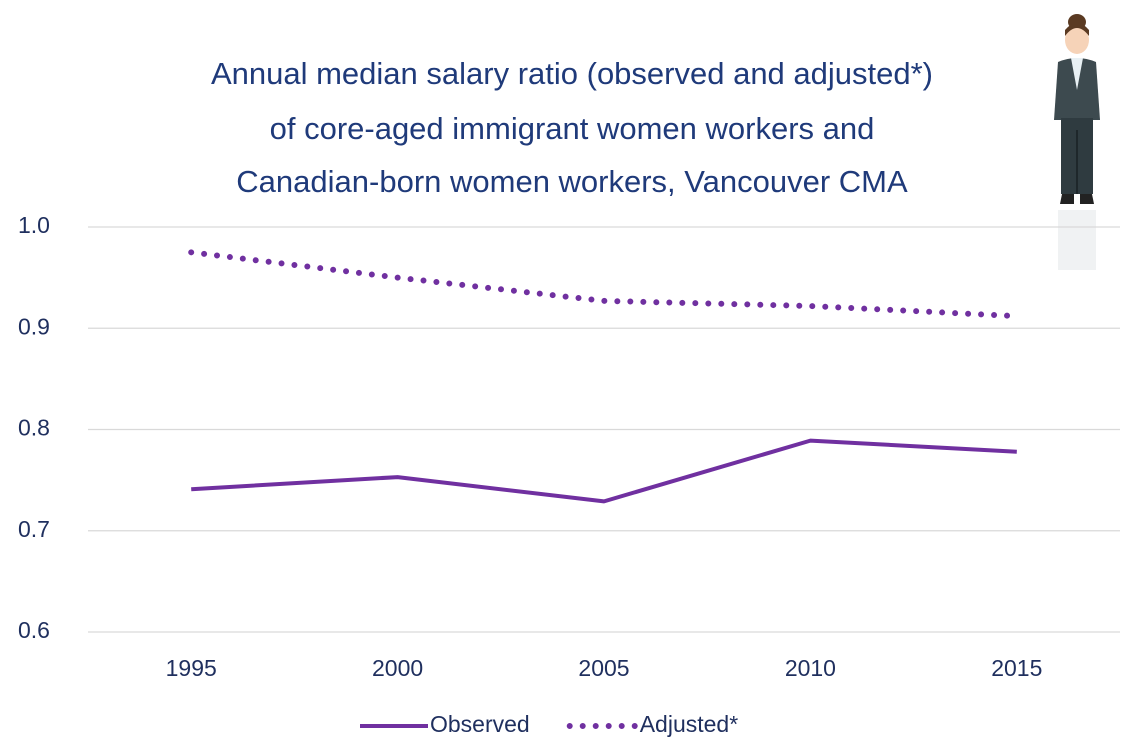 The image size is (1127, 749). Describe the element at coordinates (572, 128) in the screenshot. I see `chart-title: of core-aged immigrant women workers and` at that location.